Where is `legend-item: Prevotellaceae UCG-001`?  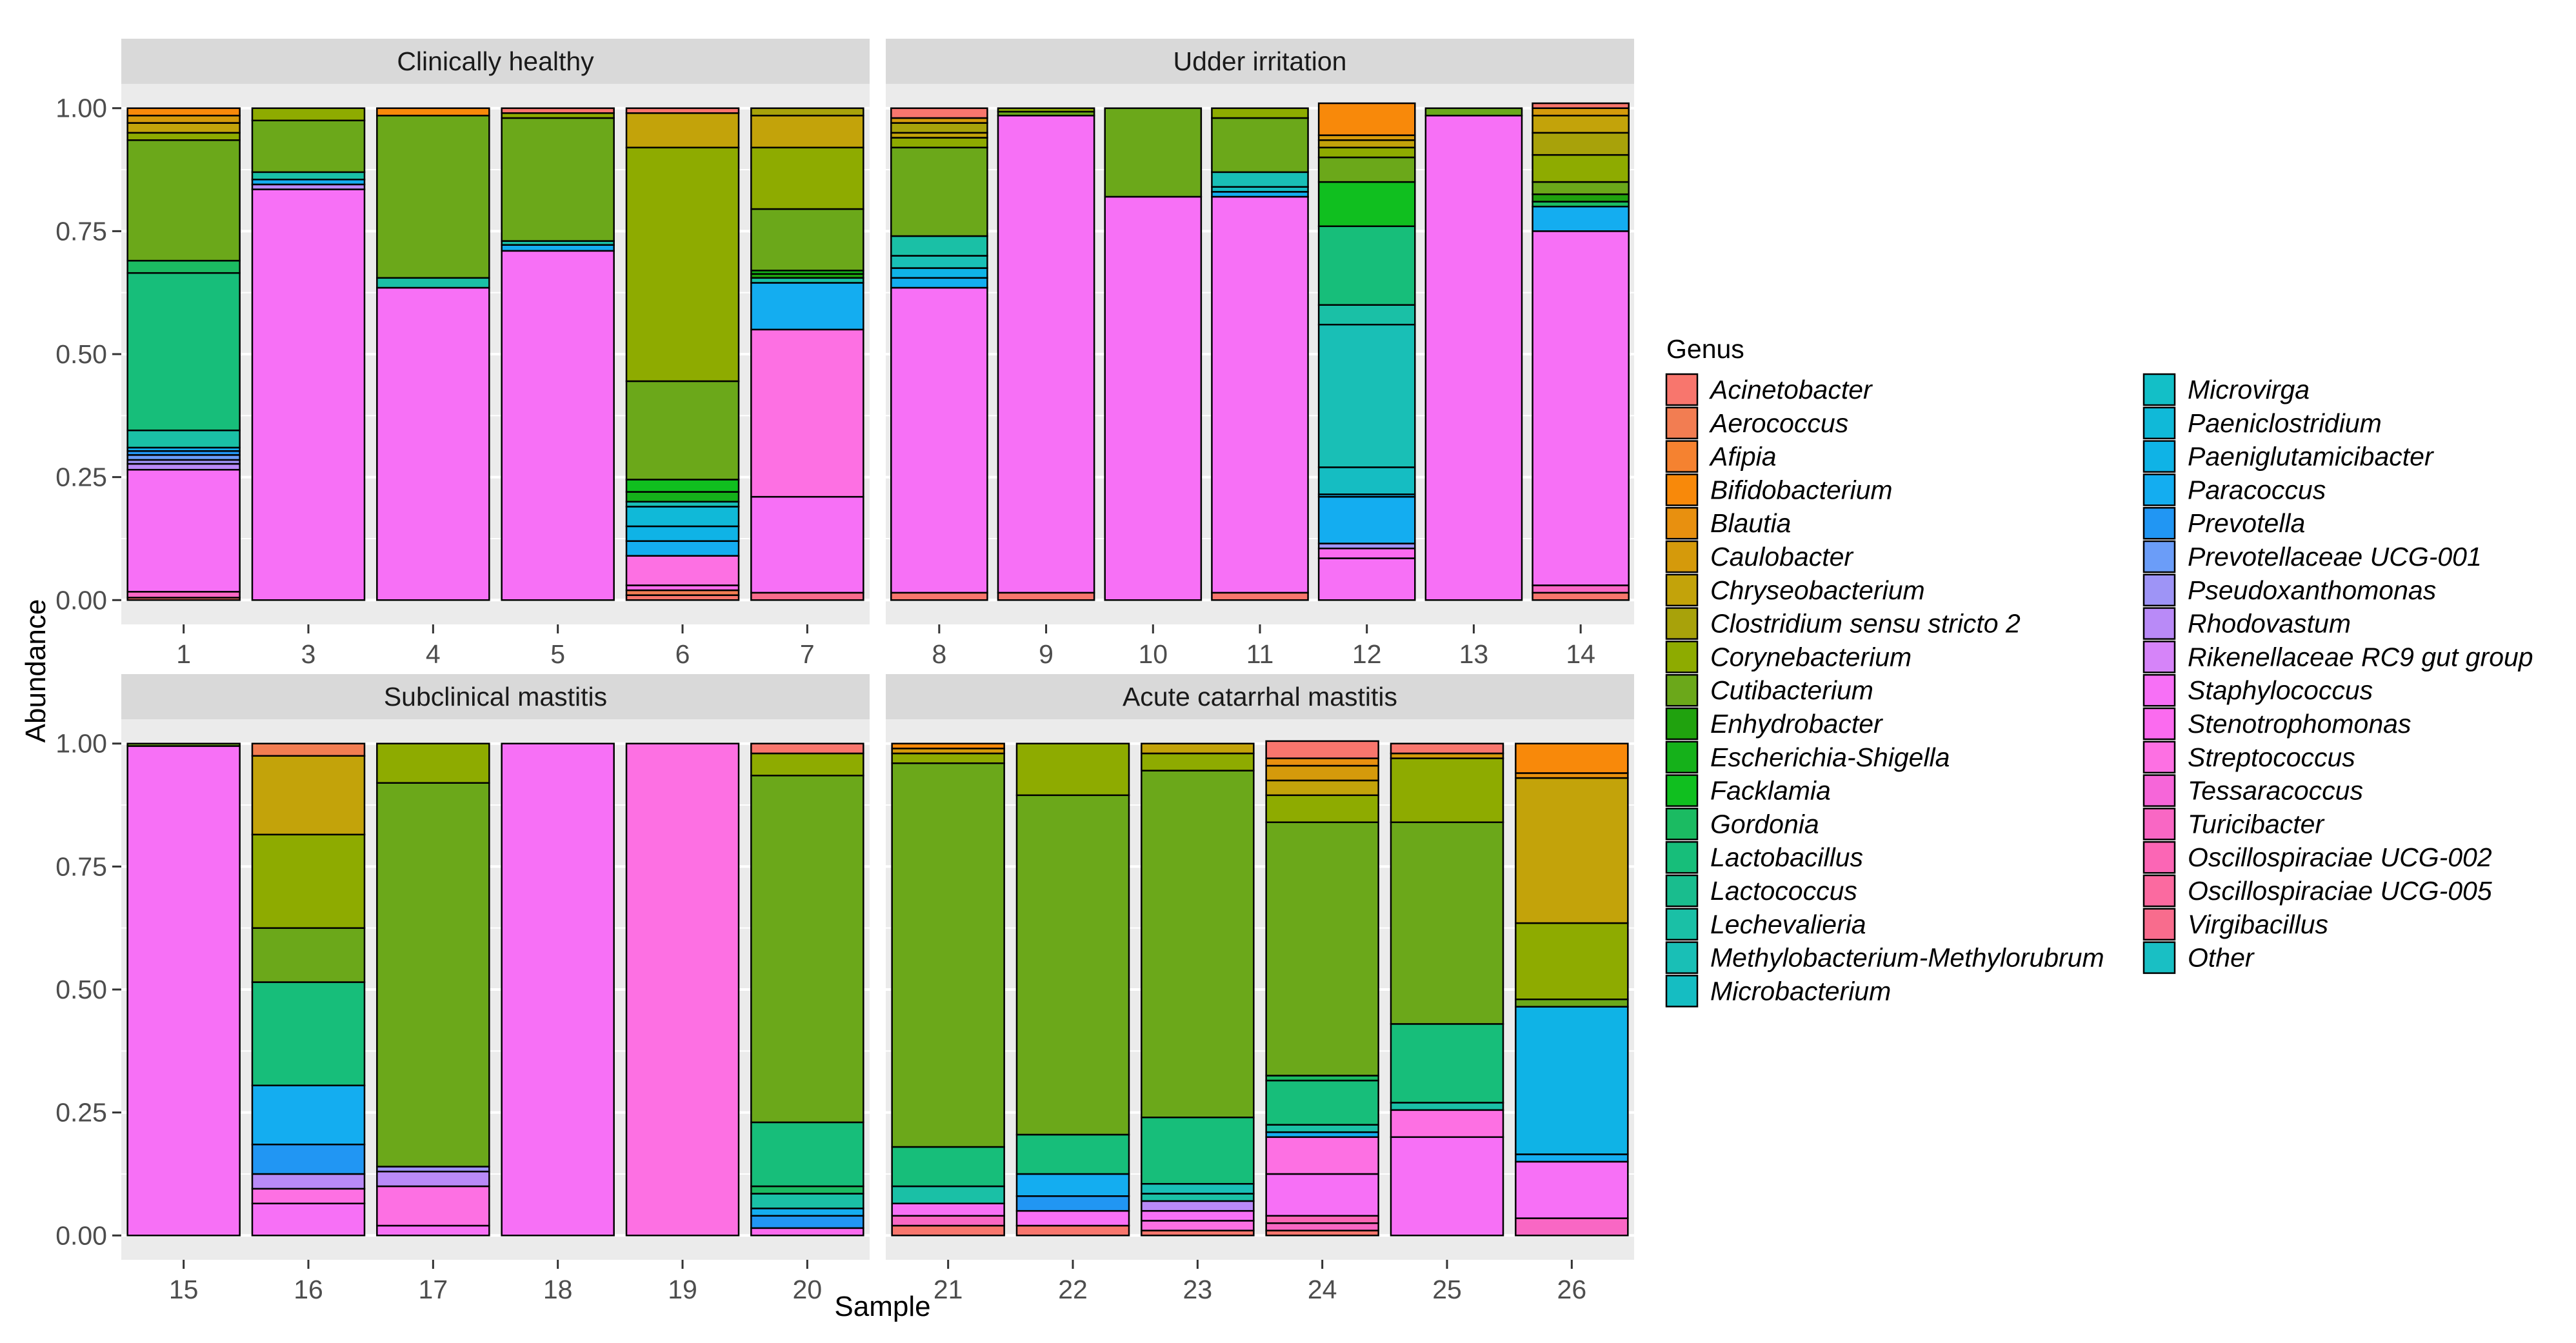 legend-item: Prevotellaceae UCG-001 is located at coordinates (2312, 556).